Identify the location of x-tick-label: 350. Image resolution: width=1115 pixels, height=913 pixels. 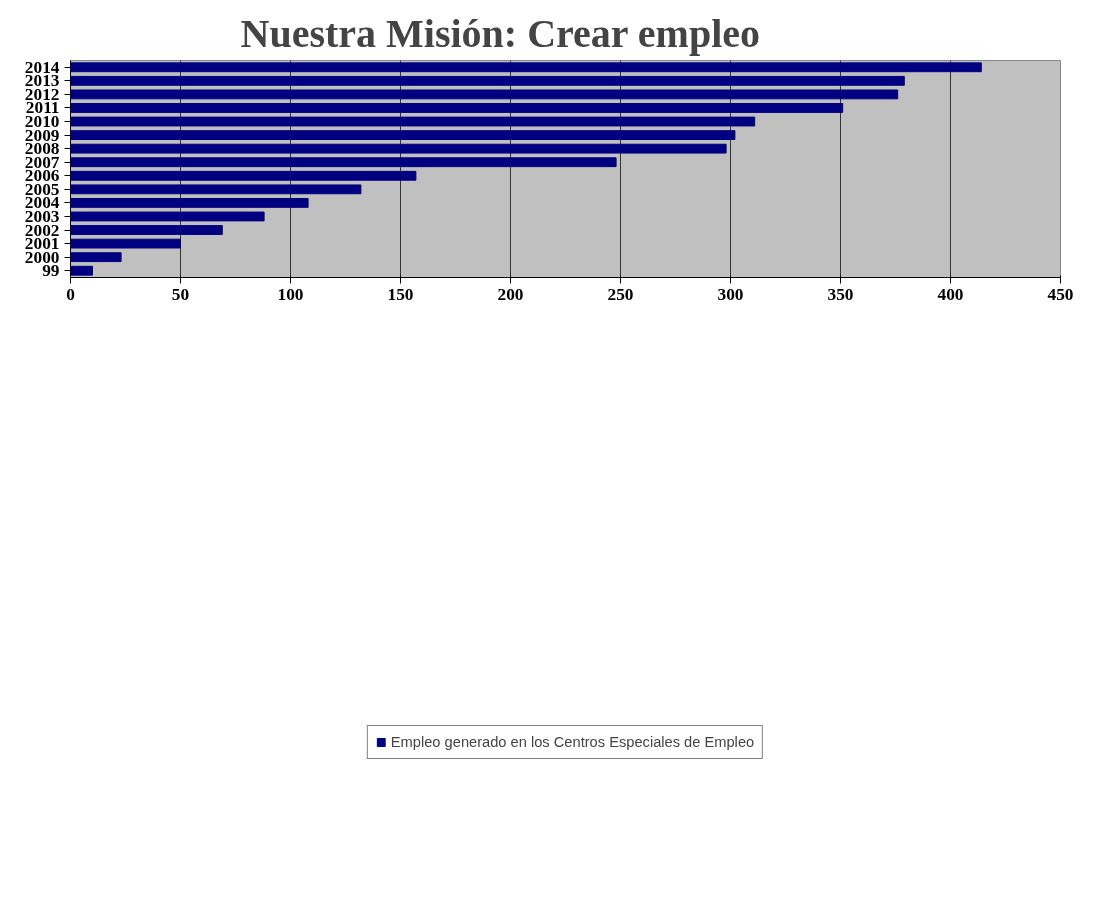
(840, 294).